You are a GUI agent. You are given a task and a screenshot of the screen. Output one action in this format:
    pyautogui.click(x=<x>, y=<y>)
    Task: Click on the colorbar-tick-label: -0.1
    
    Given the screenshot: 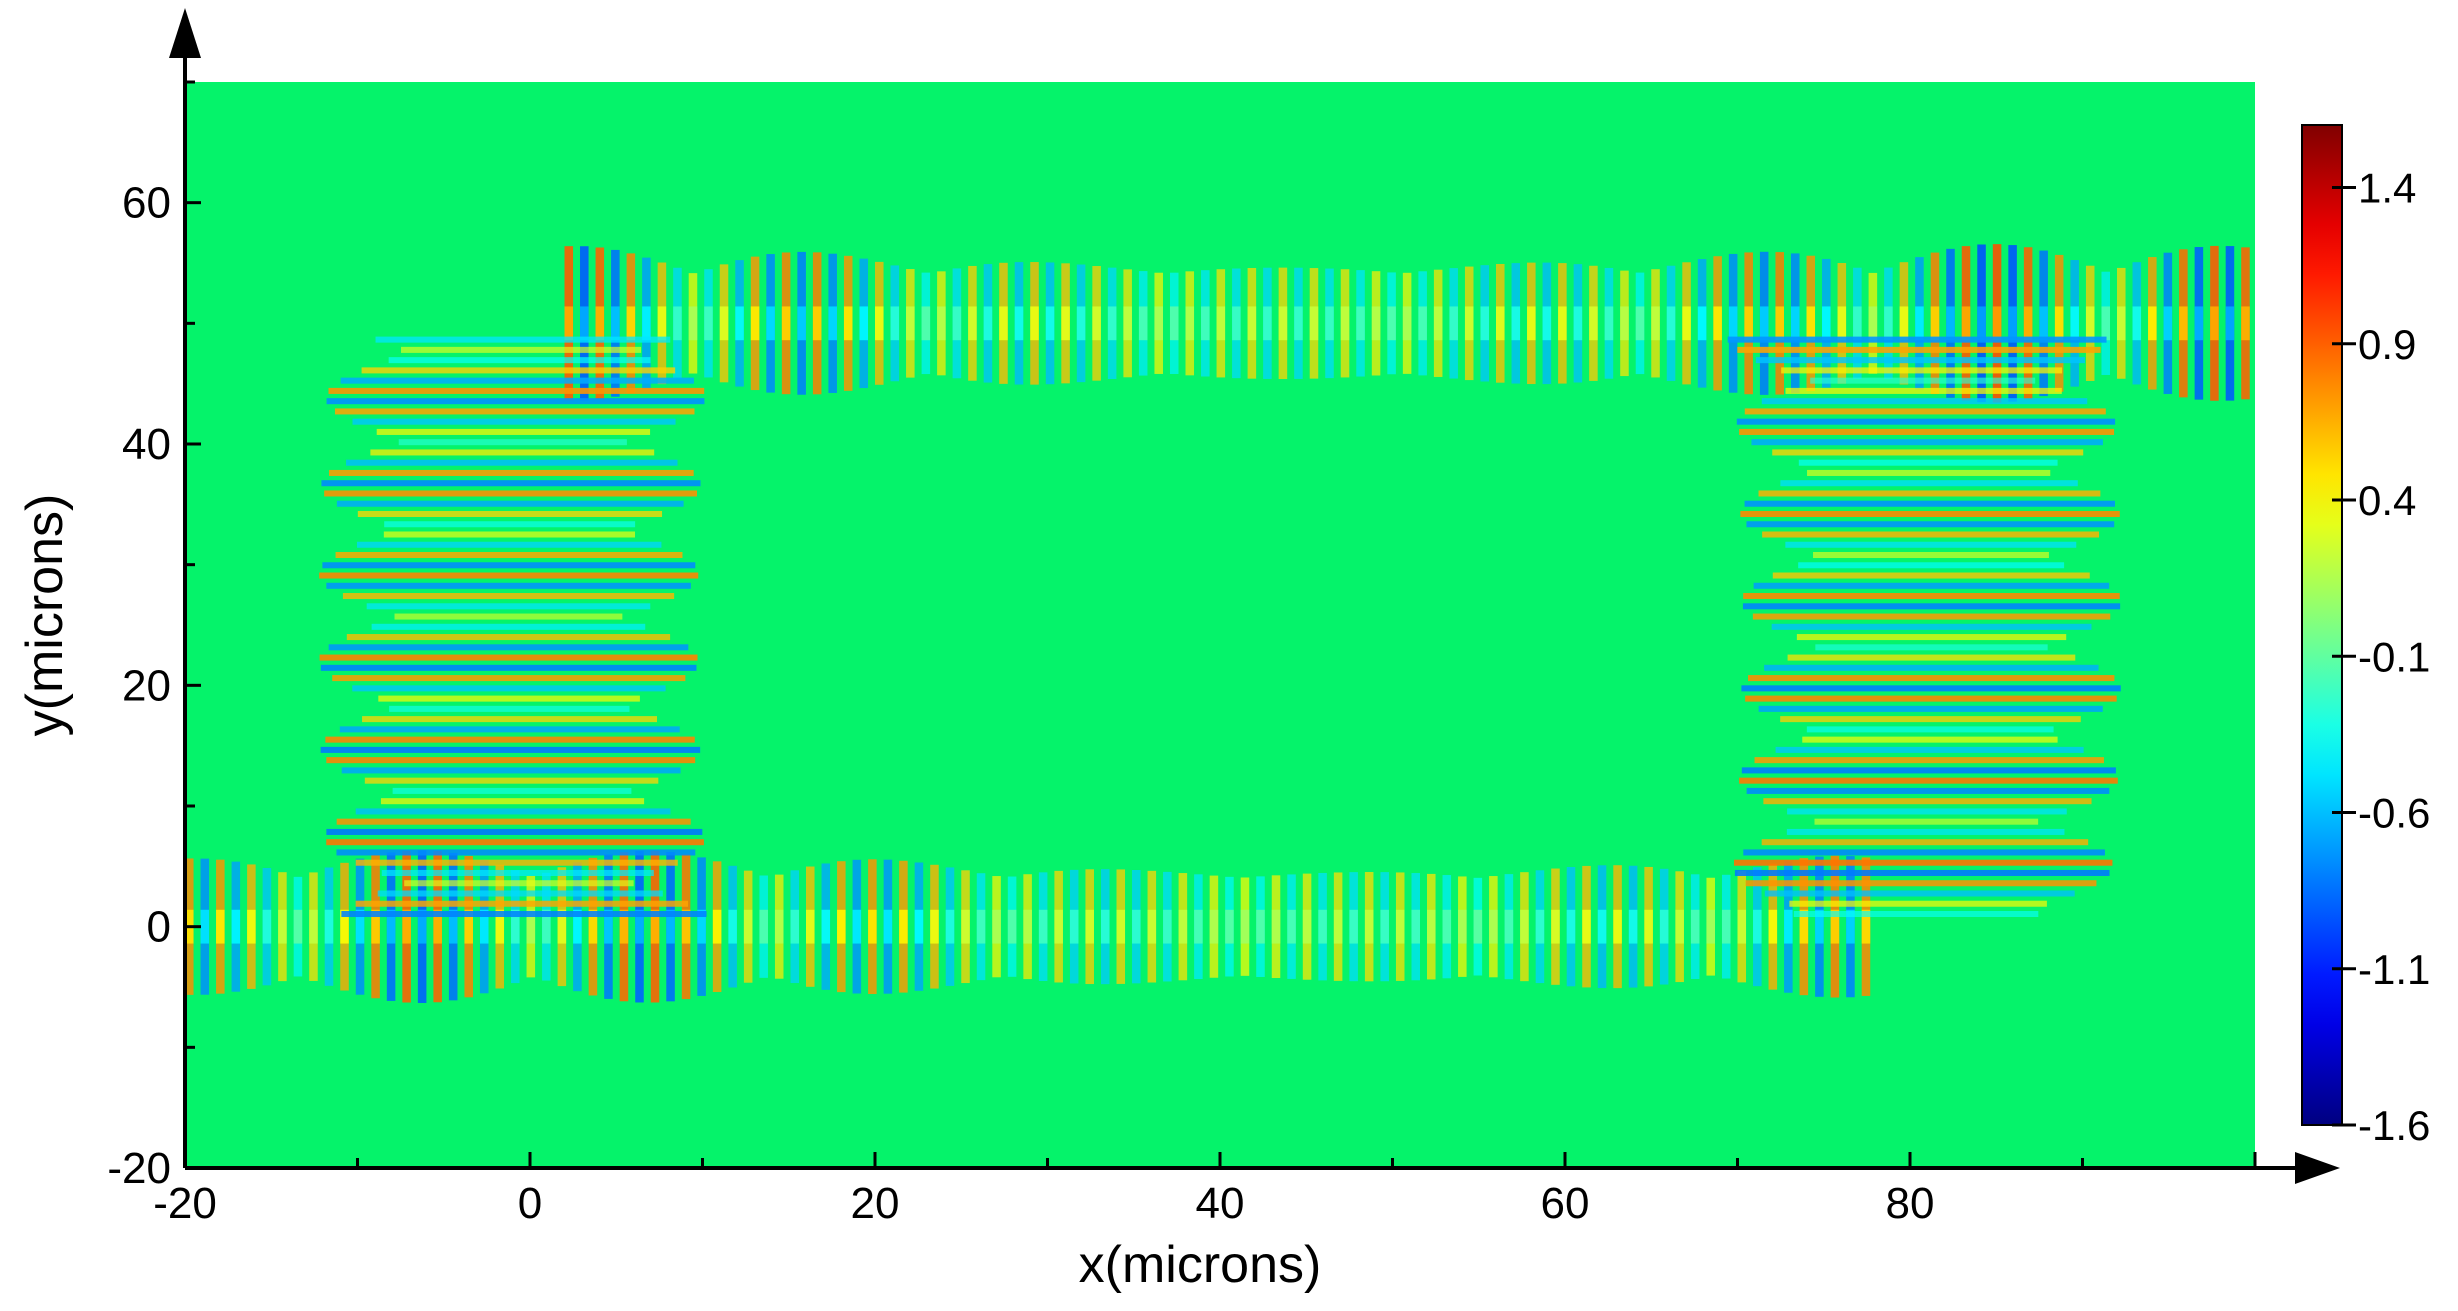 What is the action you would take?
    pyautogui.click(x=2394, y=656)
    